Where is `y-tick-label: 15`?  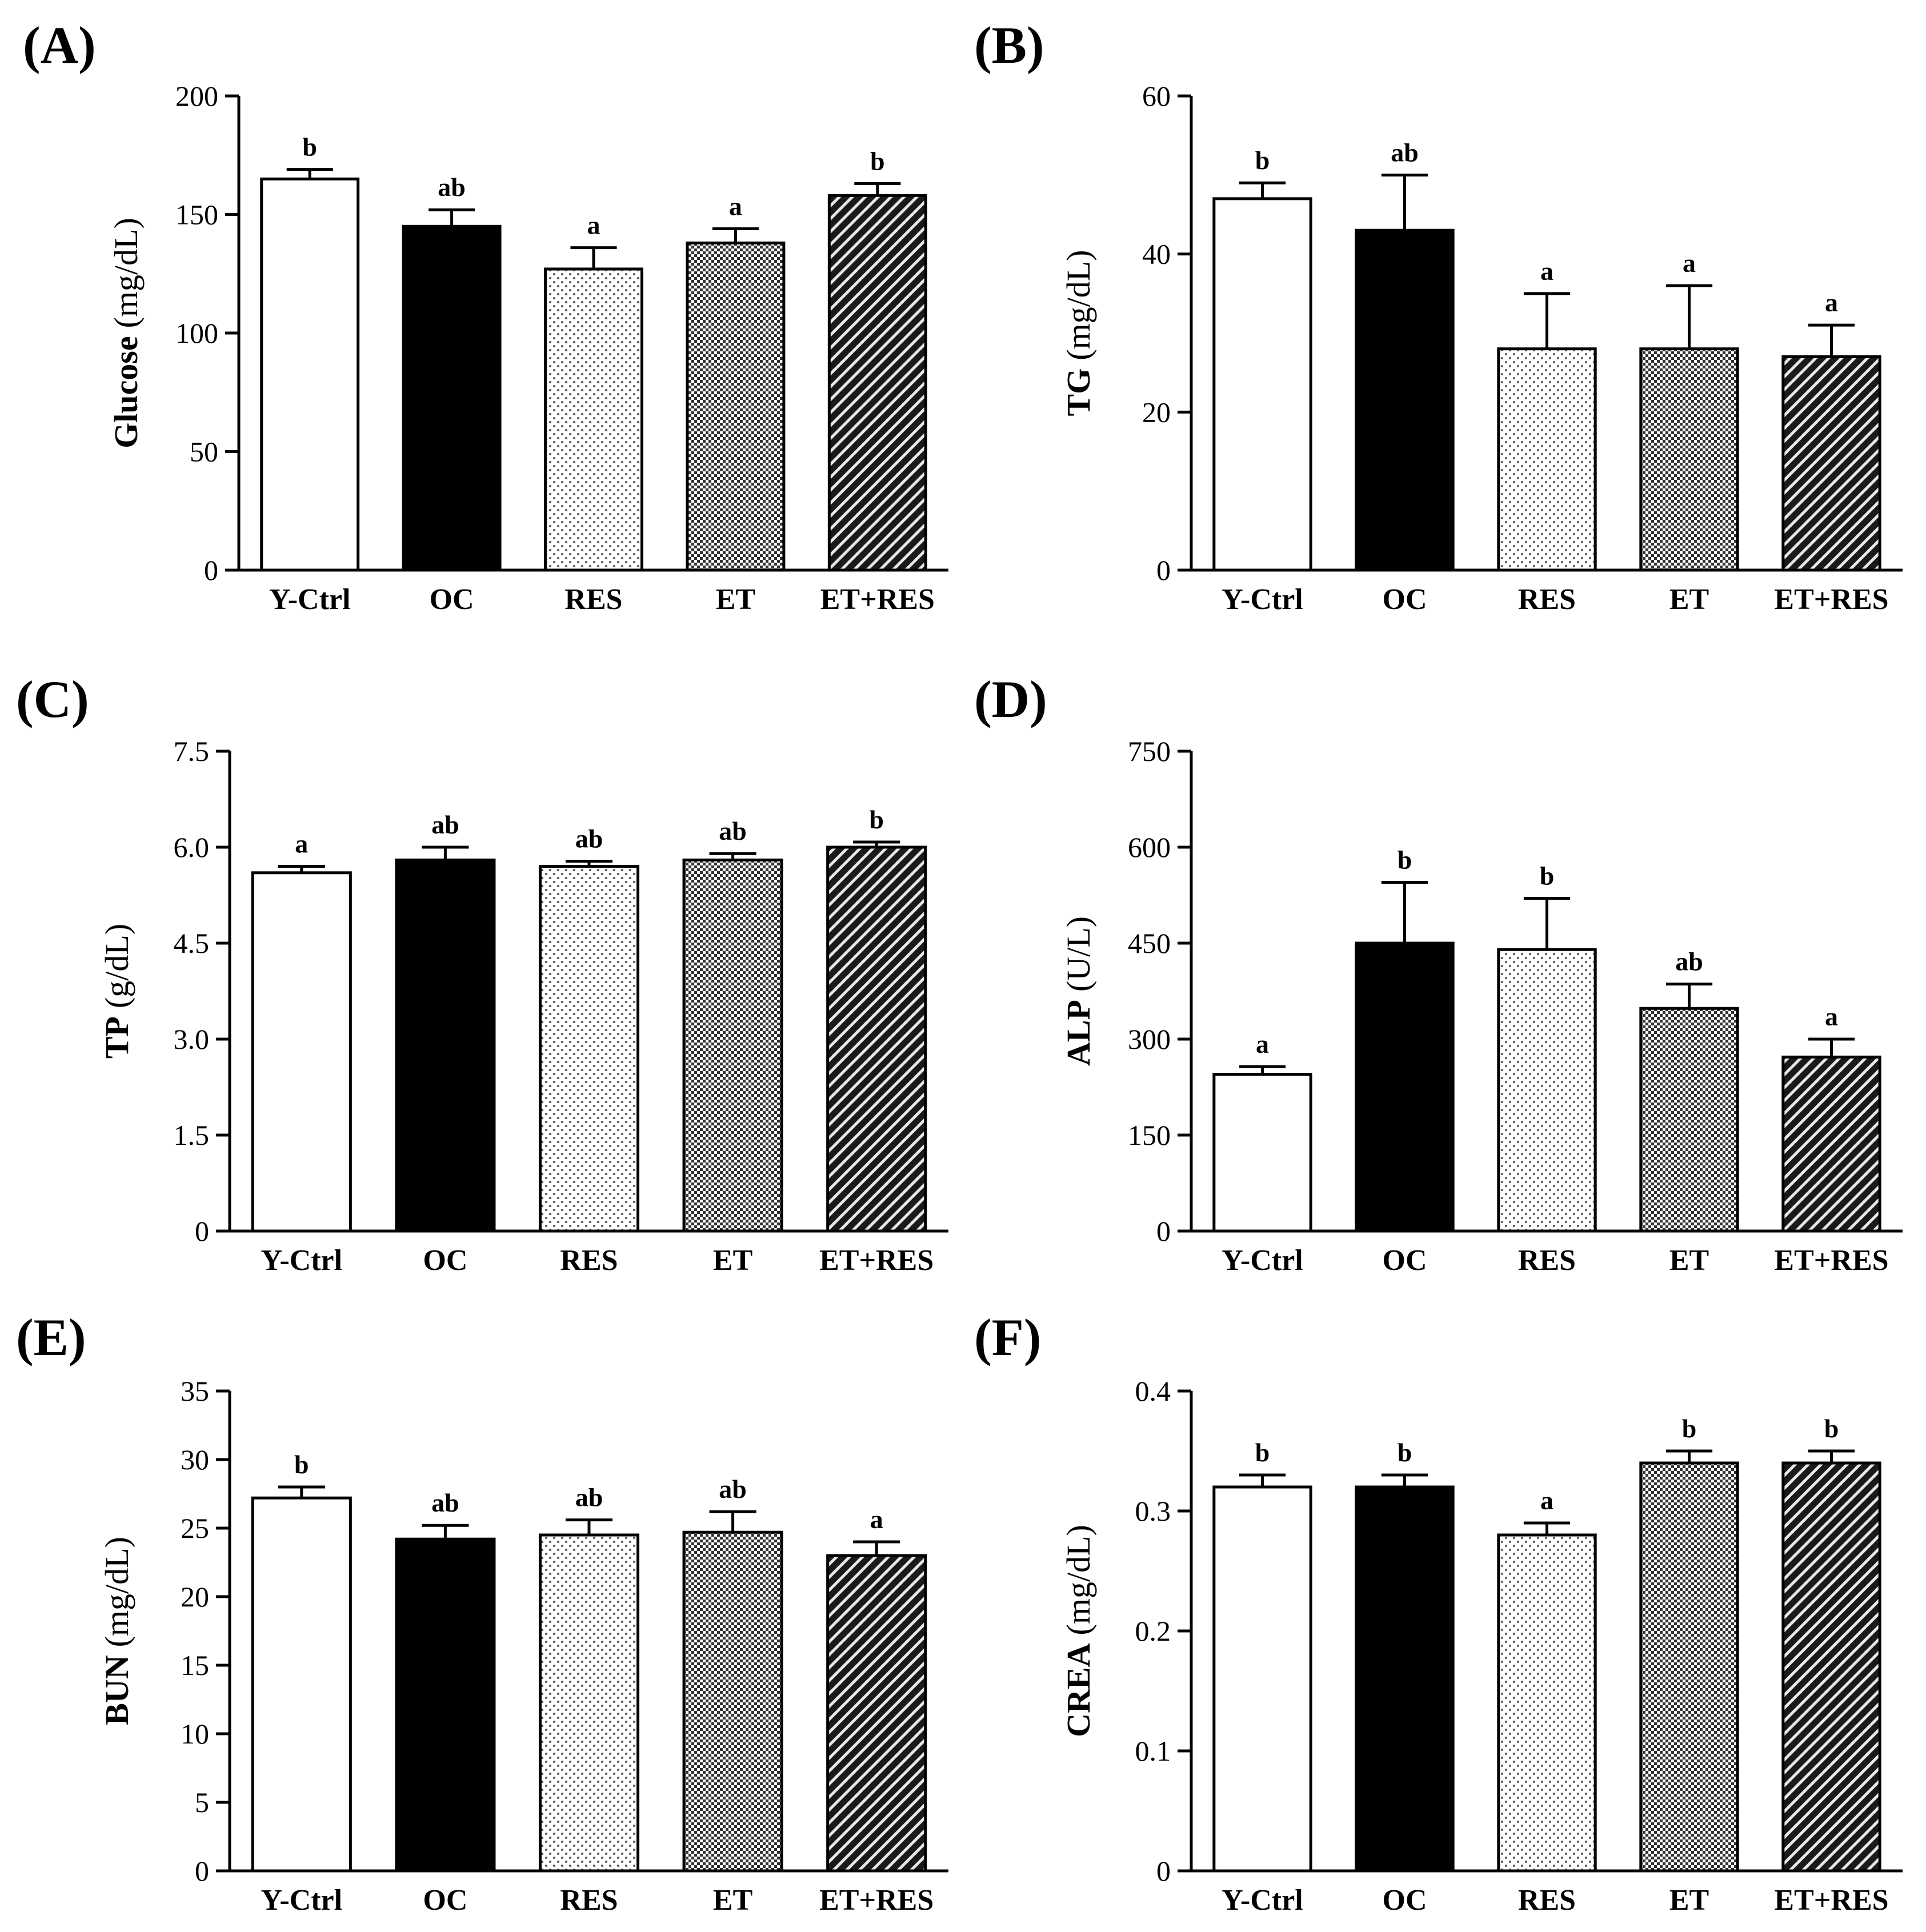
y-tick-label: 15 is located at coordinates (195, 1665).